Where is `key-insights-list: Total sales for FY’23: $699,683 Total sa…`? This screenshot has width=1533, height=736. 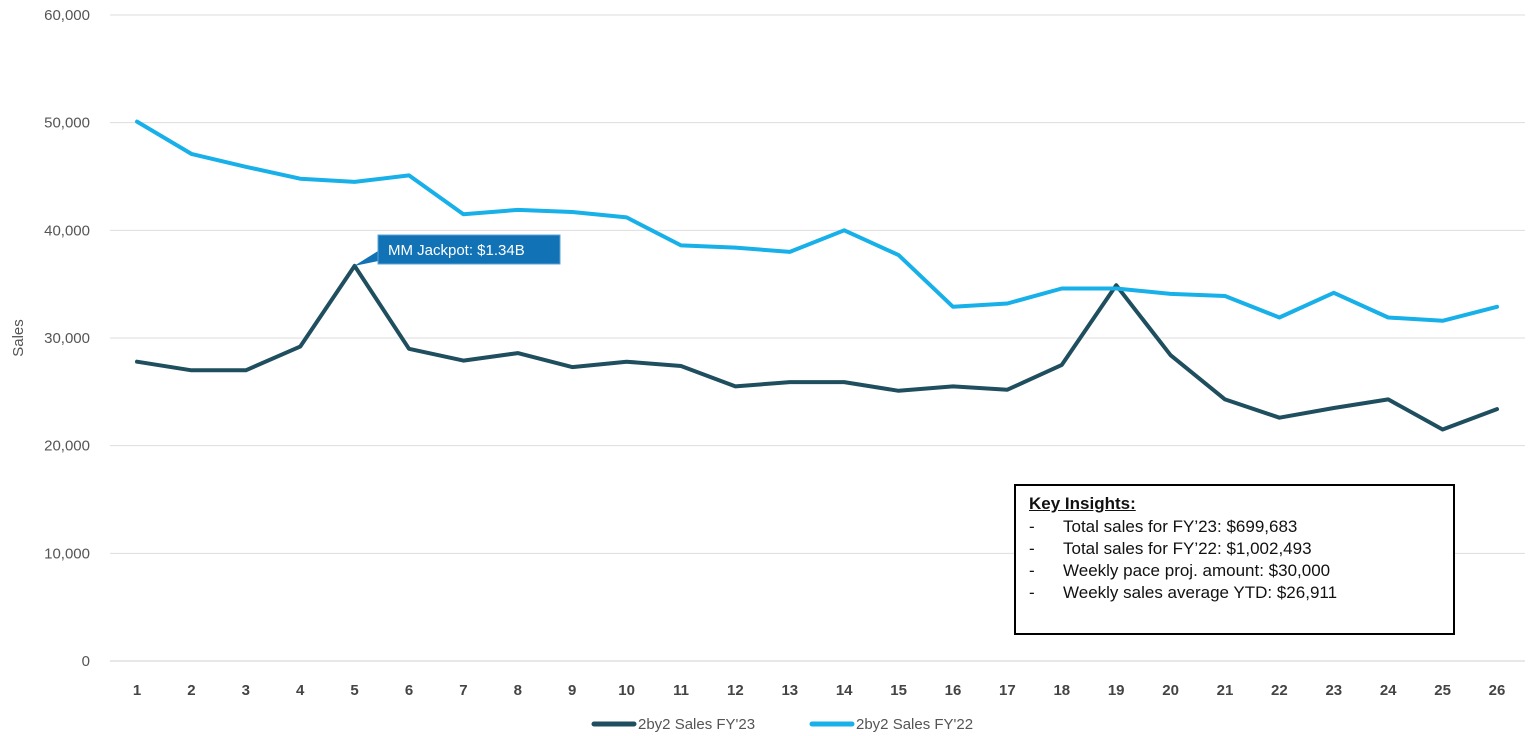 key-insights-list: Total sales for FY’23: $699,683 Total sa… is located at coordinates (1241, 560).